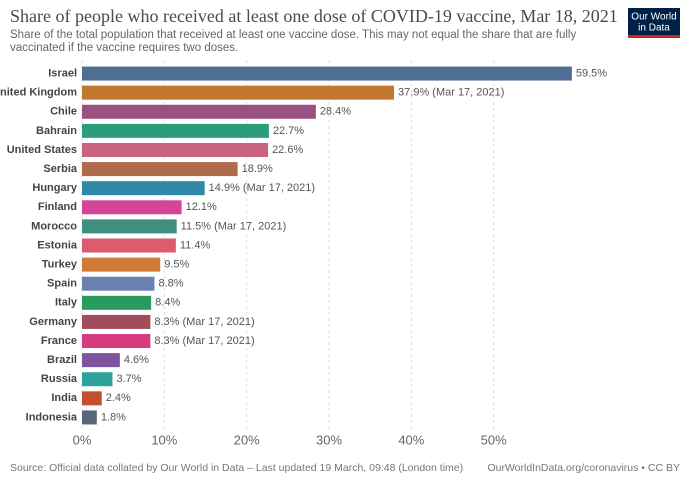 The height and width of the screenshot is (487, 690). What do you see at coordinates (82, 439) in the screenshot?
I see `x-tick-label: 0%` at bounding box center [82, 439].